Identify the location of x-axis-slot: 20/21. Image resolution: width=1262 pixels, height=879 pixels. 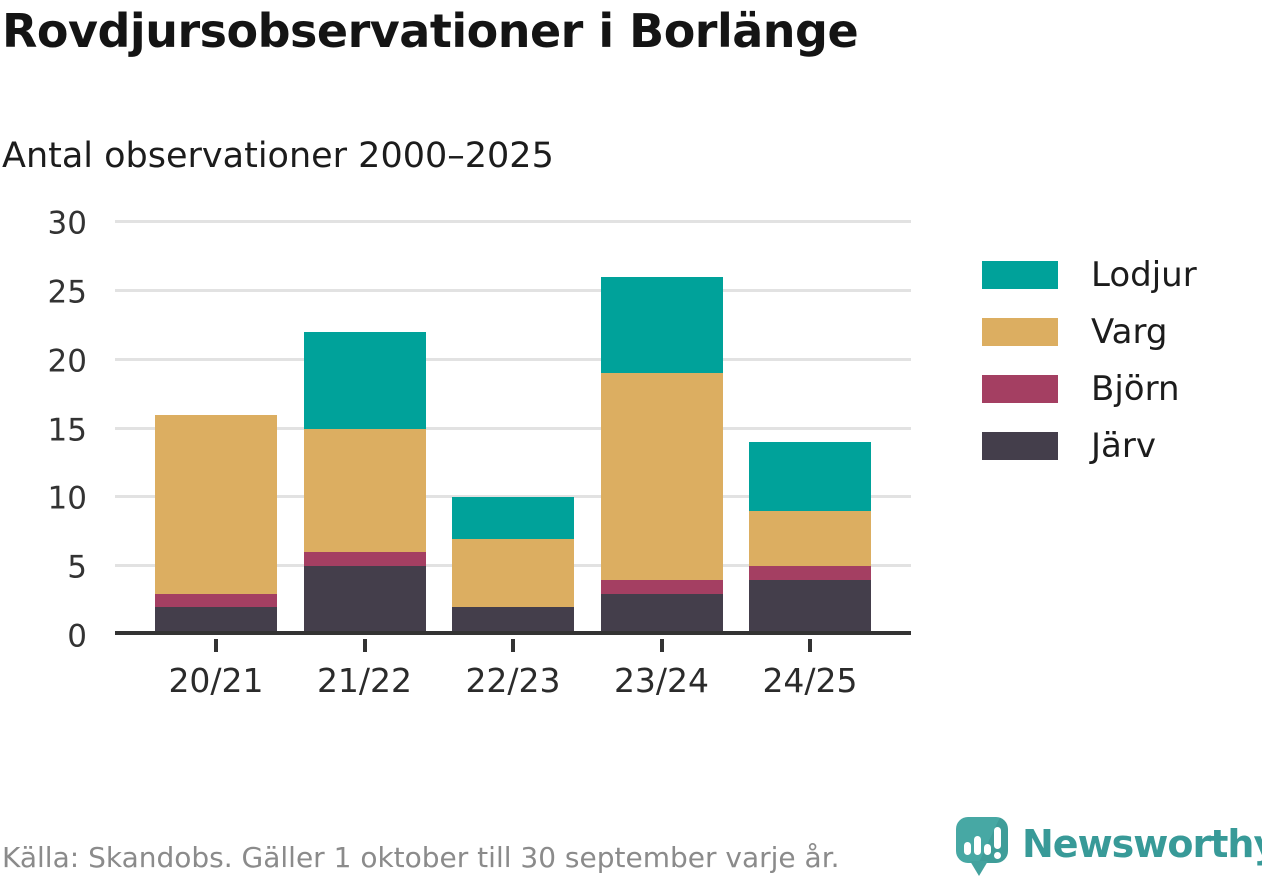
(216, 669).